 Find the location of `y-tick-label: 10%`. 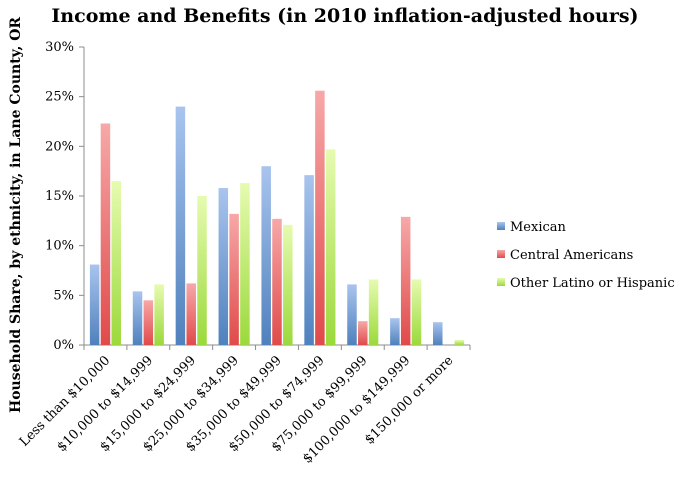

y-tick-label: 10% is located at coordinates (59, 246).